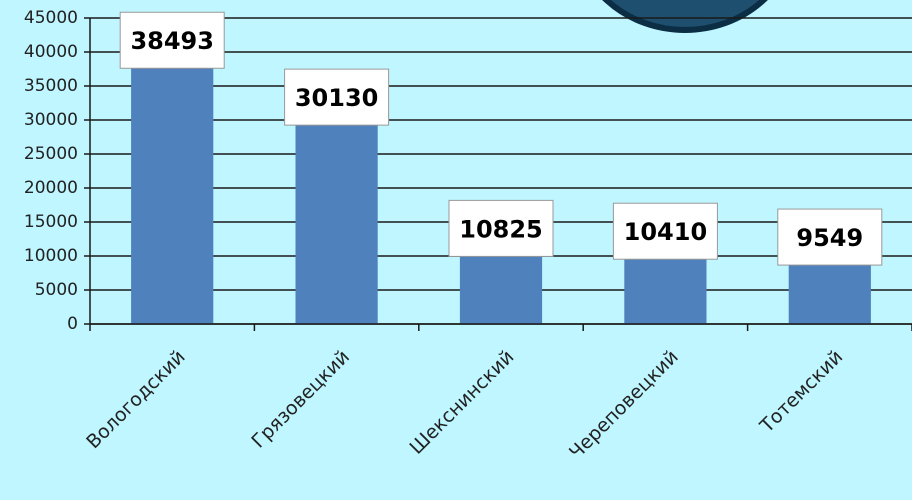 This screenshot has height=500, width=912. I want to click on y-tick-label: 20000, so click(51, 188).